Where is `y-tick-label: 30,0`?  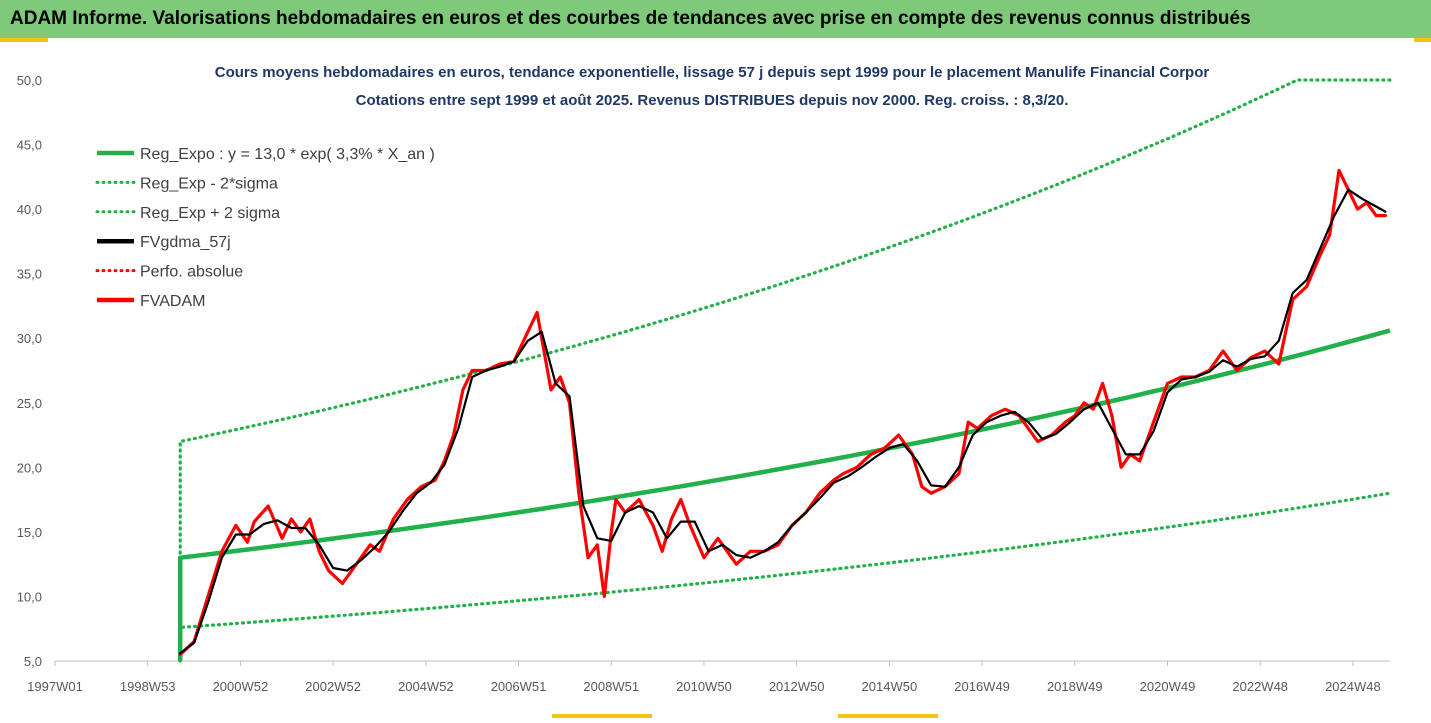
y-tick-label: 30,0 is located at coordinates (29, 338).